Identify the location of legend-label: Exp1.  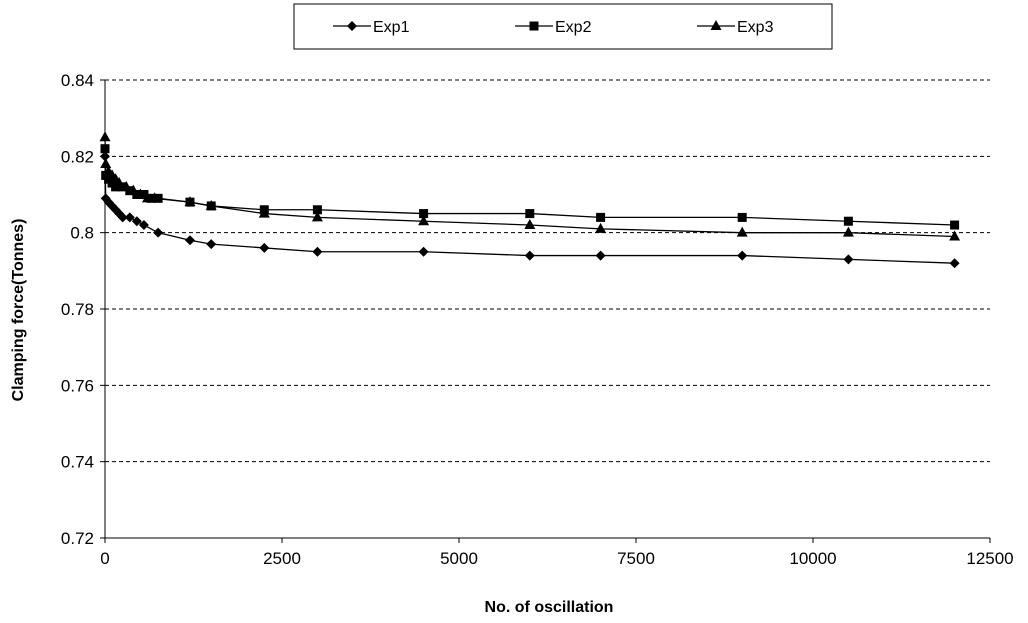
(391, 27).